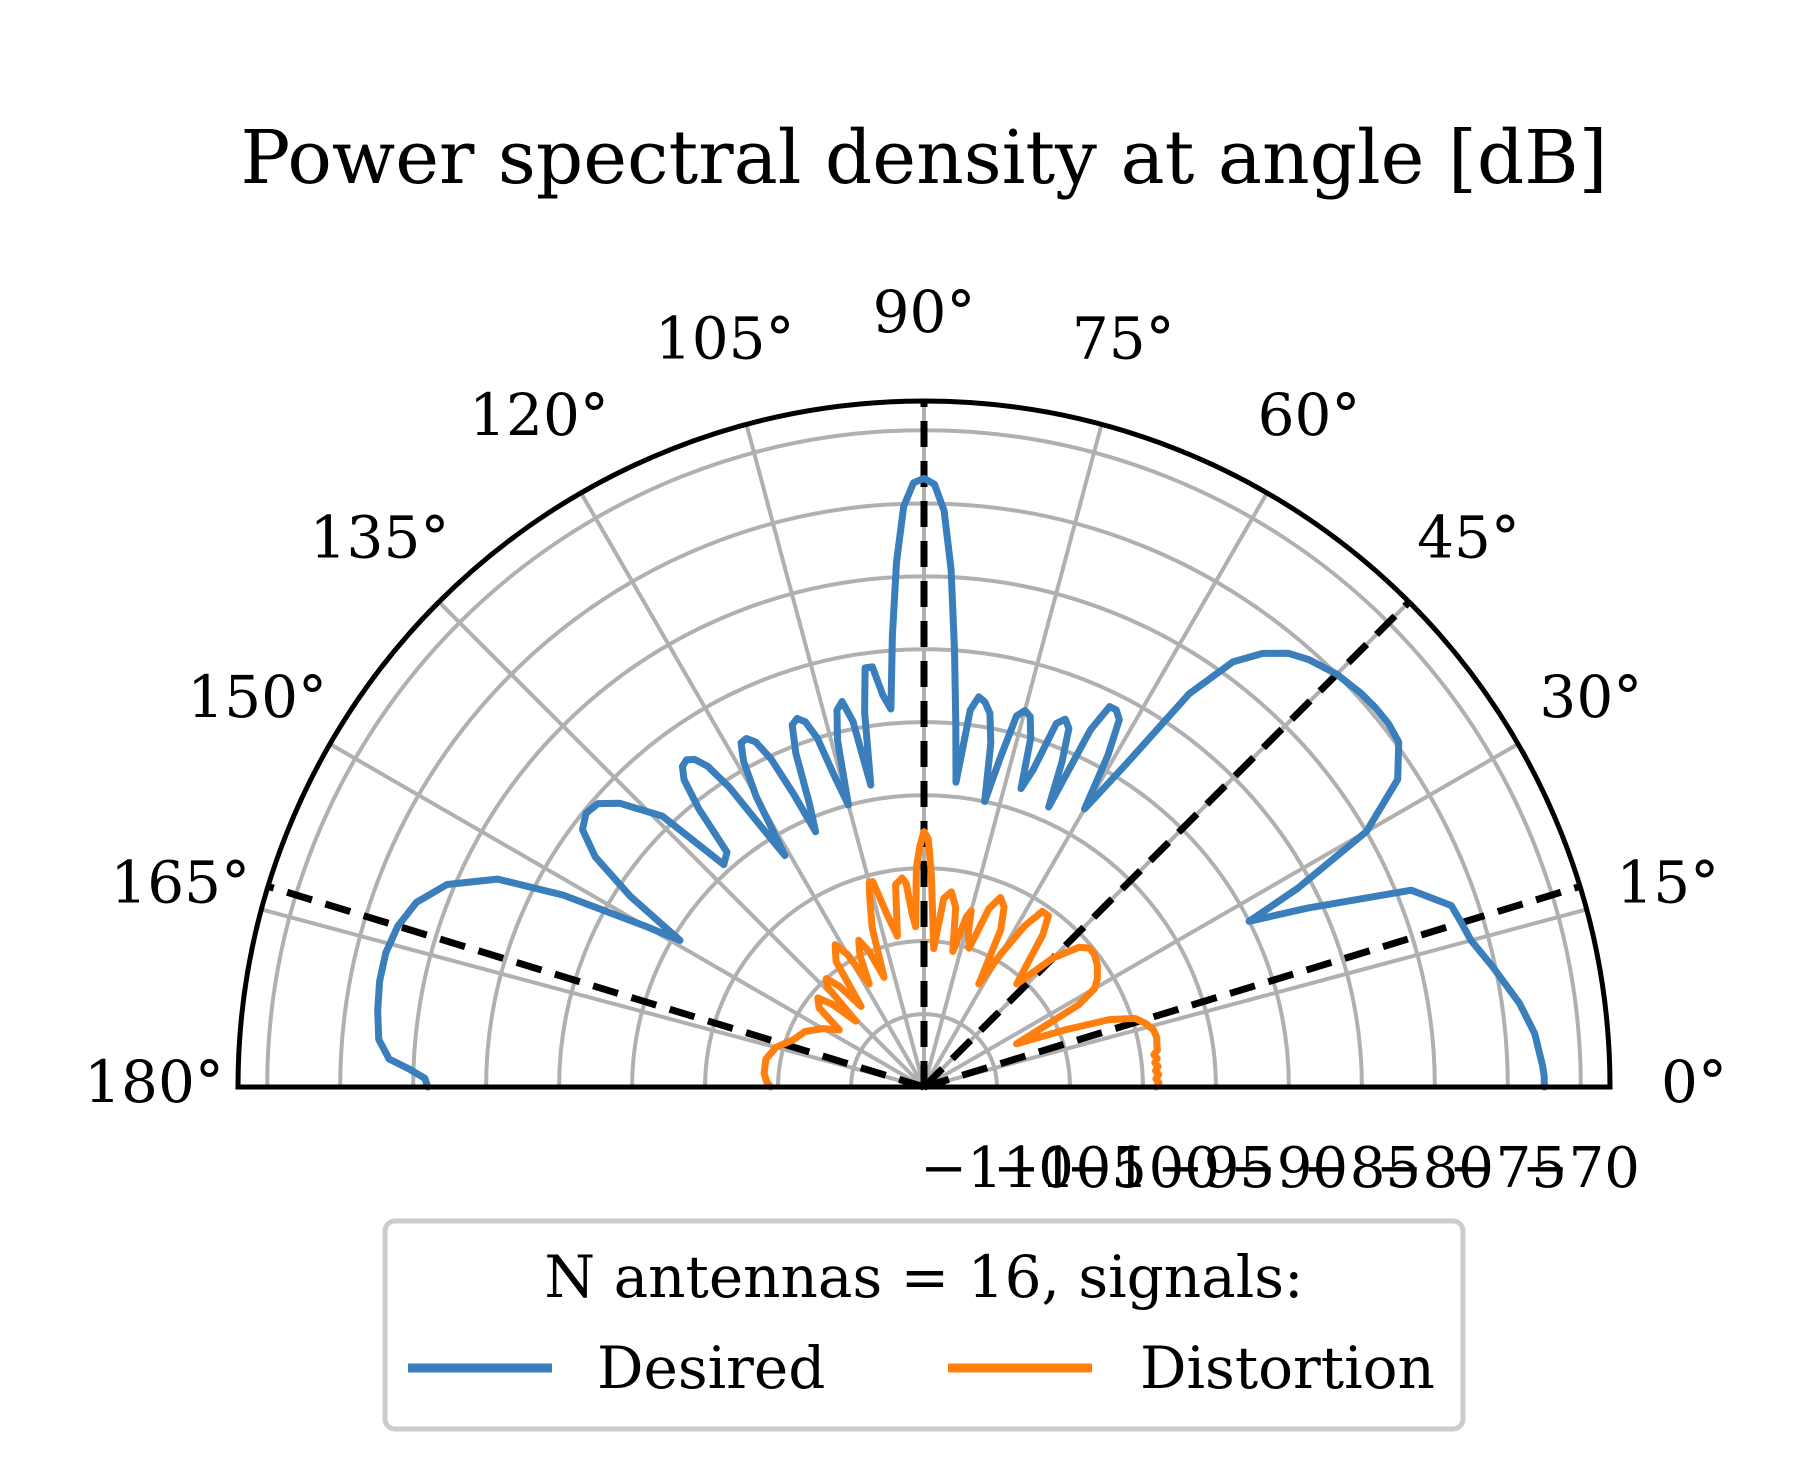  What do you see at coordinates (924, 312) in the screenshot?
I see `theta-tick-label: 90°` at bounding box center [924, 312].